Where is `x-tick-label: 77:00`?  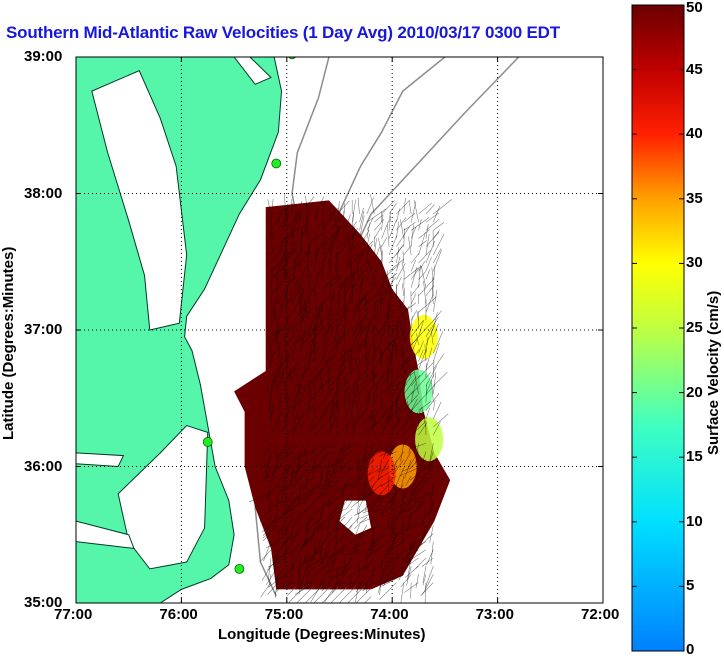 x-tick-label: 77:00 is located at coordinates (73, 614).